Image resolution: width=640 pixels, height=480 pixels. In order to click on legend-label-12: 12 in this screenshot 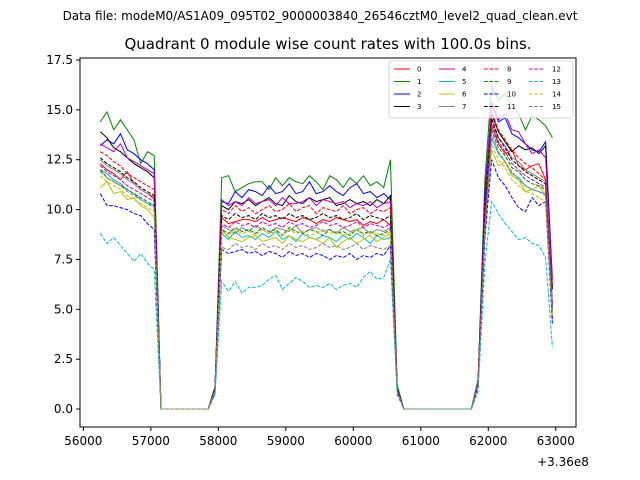, I will do `click(556, 70)`.